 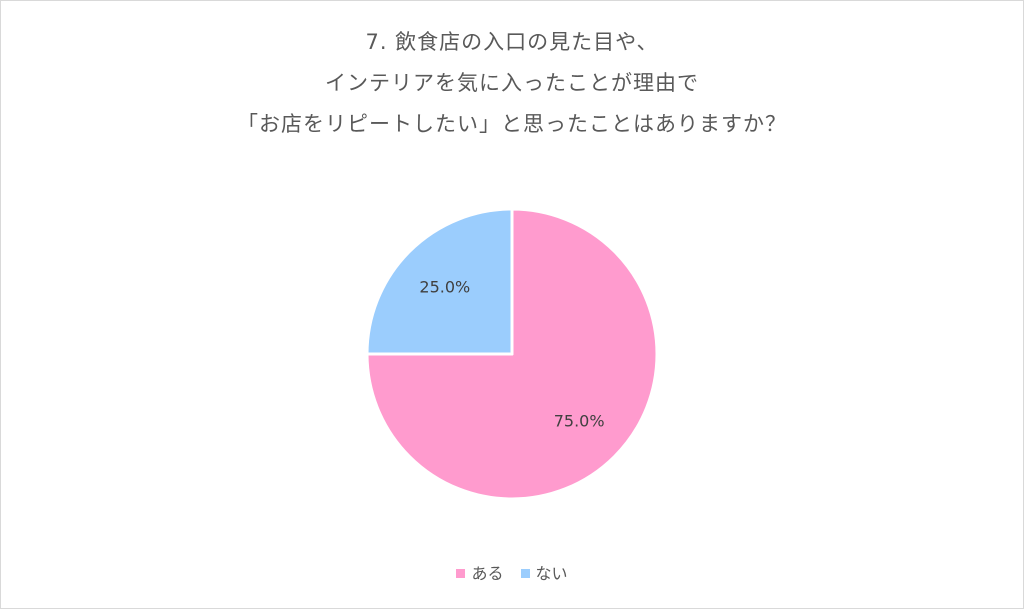 I want to click on data-label-aru: 75.0%, so click(x=579, y=421).